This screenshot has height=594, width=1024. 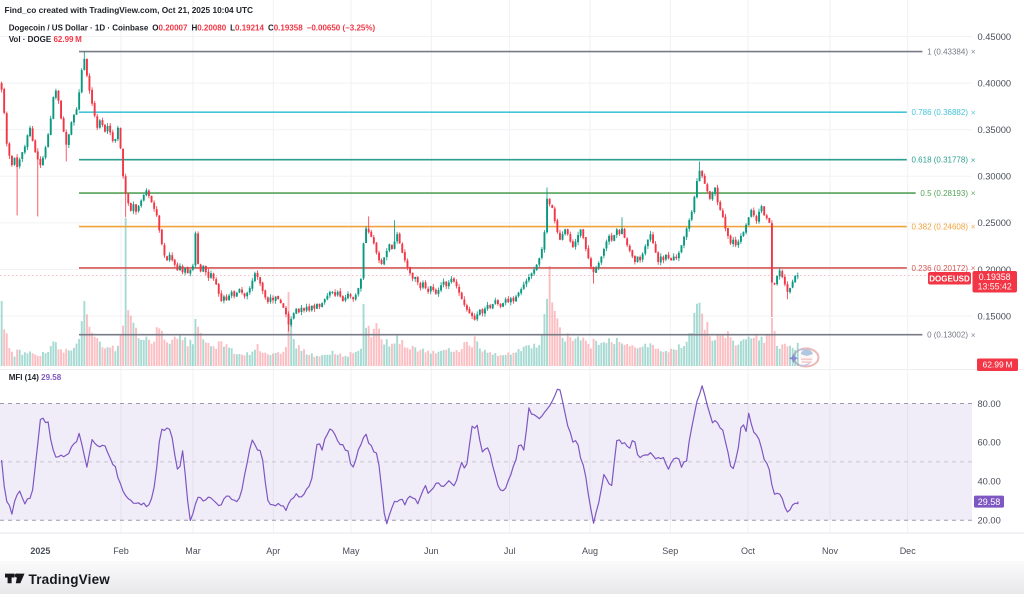 What do you see at coordinates (989, 404) in the screenshot?
I see `svg-text: 80.00` at bounding box center [989, 404].